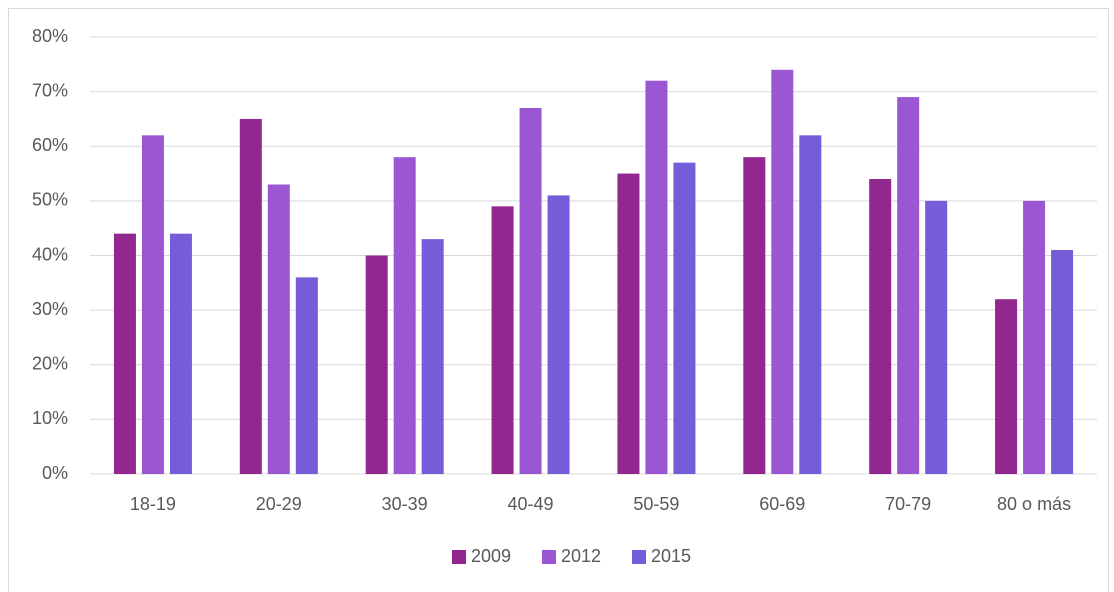 This screenshot has height=592, width=1114. What do you see at coordinates (581, 556) in the screenshot?
I see `legend-label: 2012` at bounding box center [581, 556].